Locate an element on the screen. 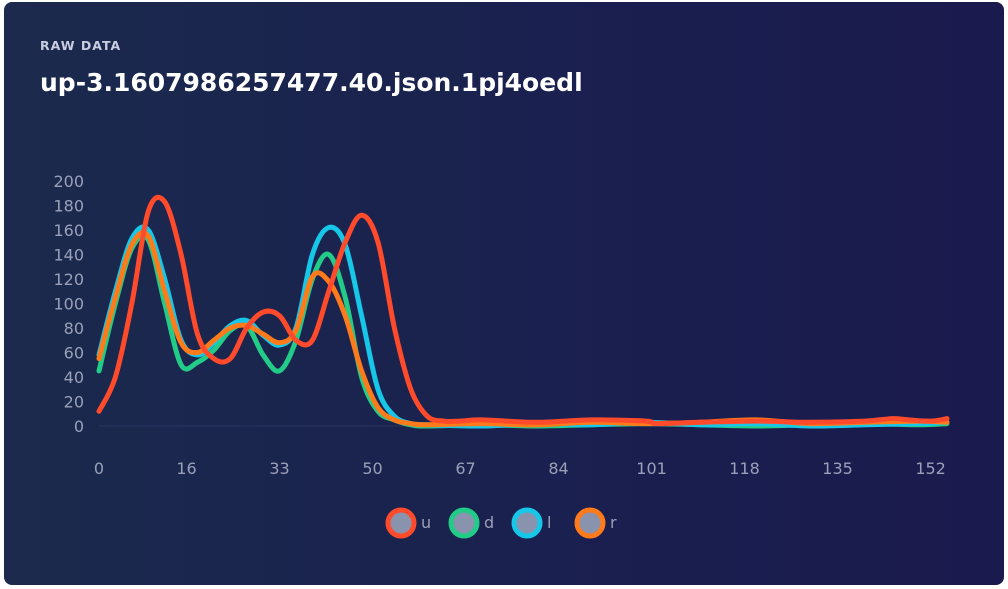 Image resolution: width=1008 pixels, height=589 pixels. legend-label: d is located at coordinates (489, 522).